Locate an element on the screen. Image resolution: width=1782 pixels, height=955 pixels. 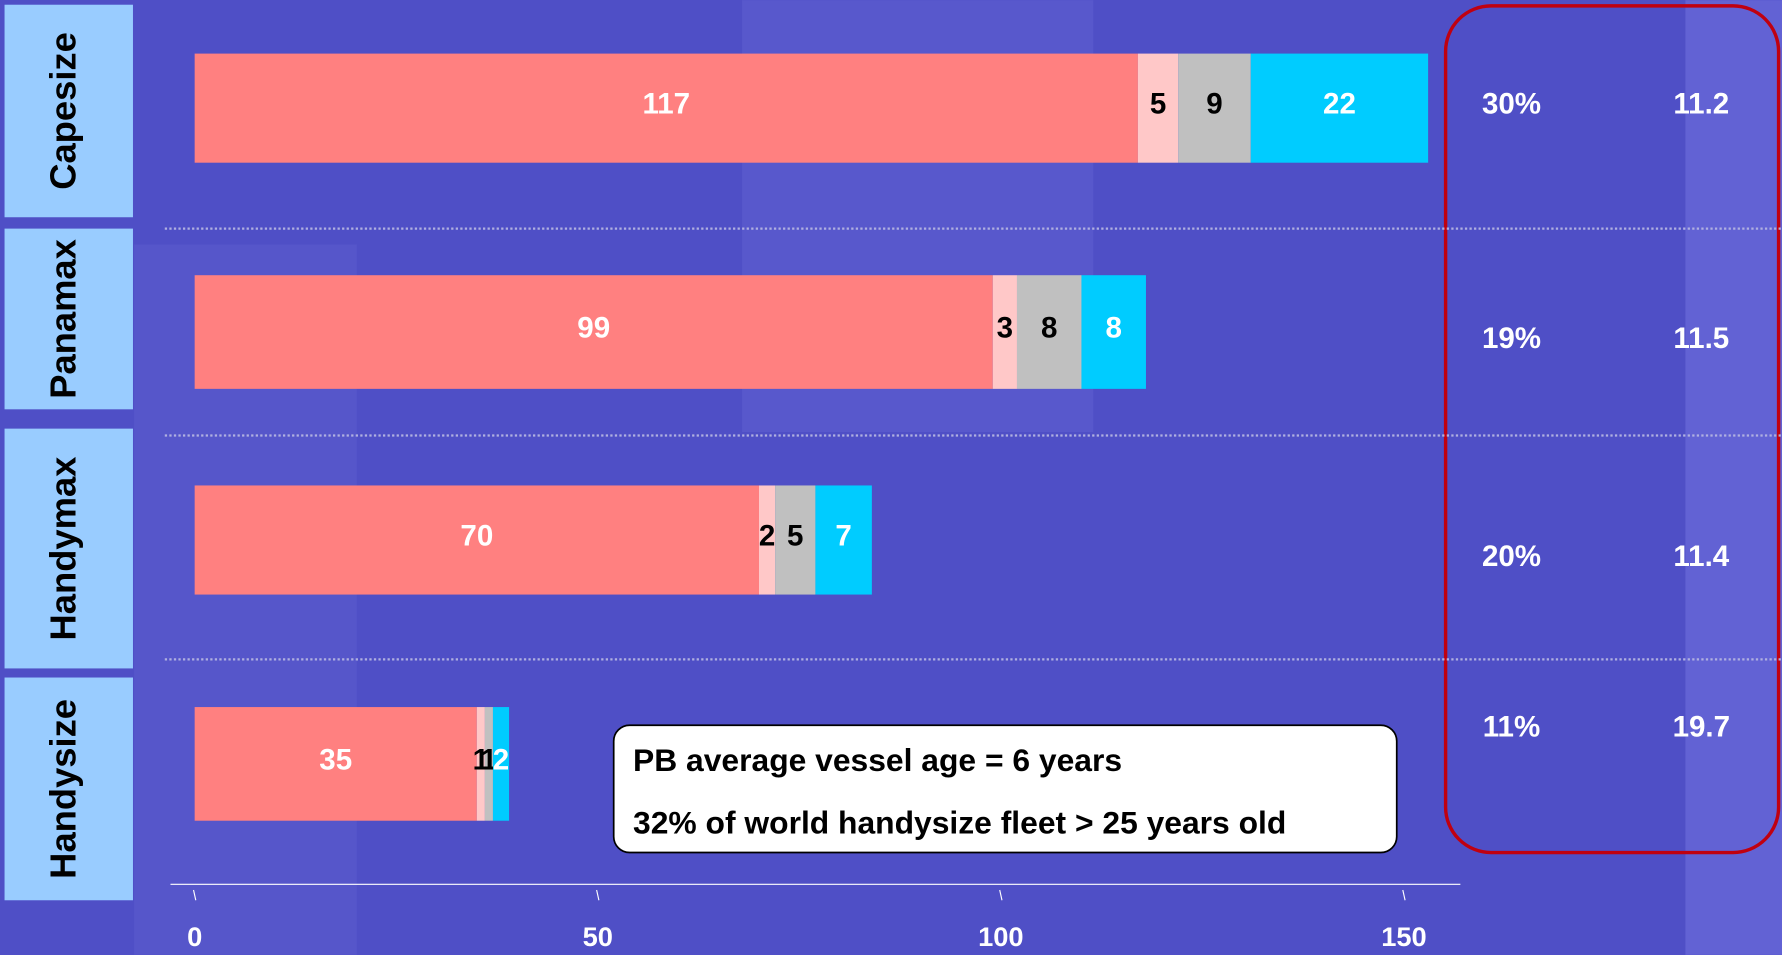
category-label: Handysize is located at coordinates (63, 789).